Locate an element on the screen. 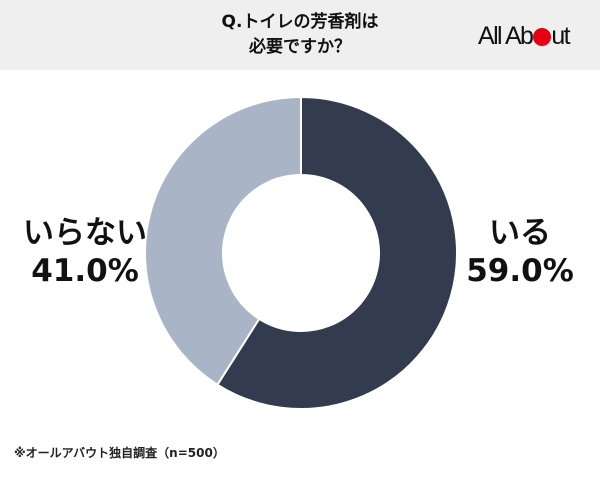 Image resolution: width=600 pixels, height=478 pixels. slice-label-iranai: いらない 41.0% is located at coordinates (85, 252).